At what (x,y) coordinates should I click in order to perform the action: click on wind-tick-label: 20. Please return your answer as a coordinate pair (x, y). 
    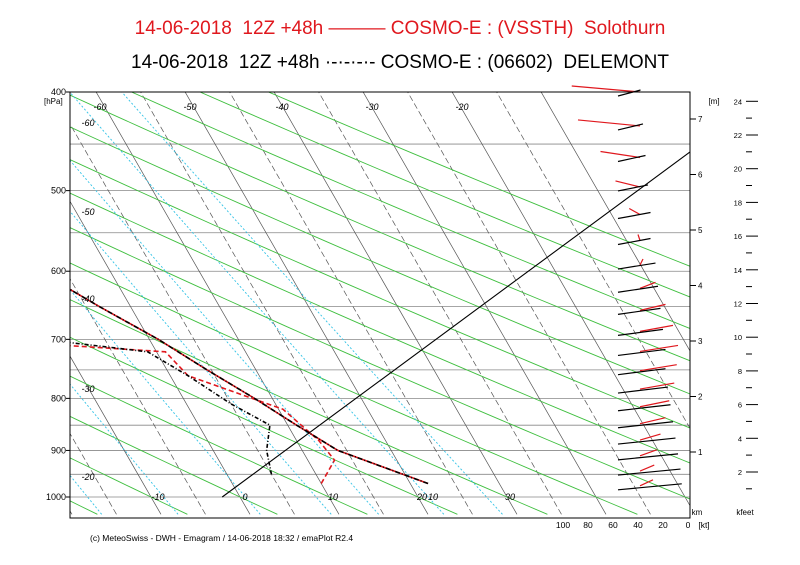
    Looking at the image, I should click on (663, 525).